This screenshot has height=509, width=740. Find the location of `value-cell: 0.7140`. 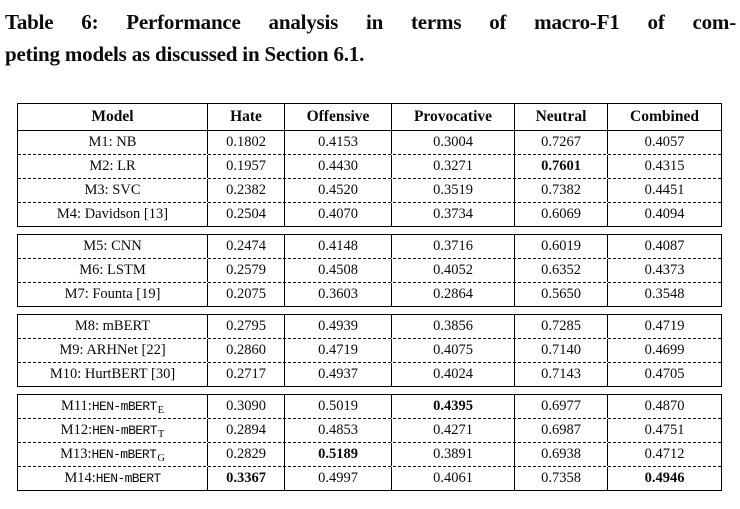

value-cell: 0.7140 is located at coordinates (561, 350).